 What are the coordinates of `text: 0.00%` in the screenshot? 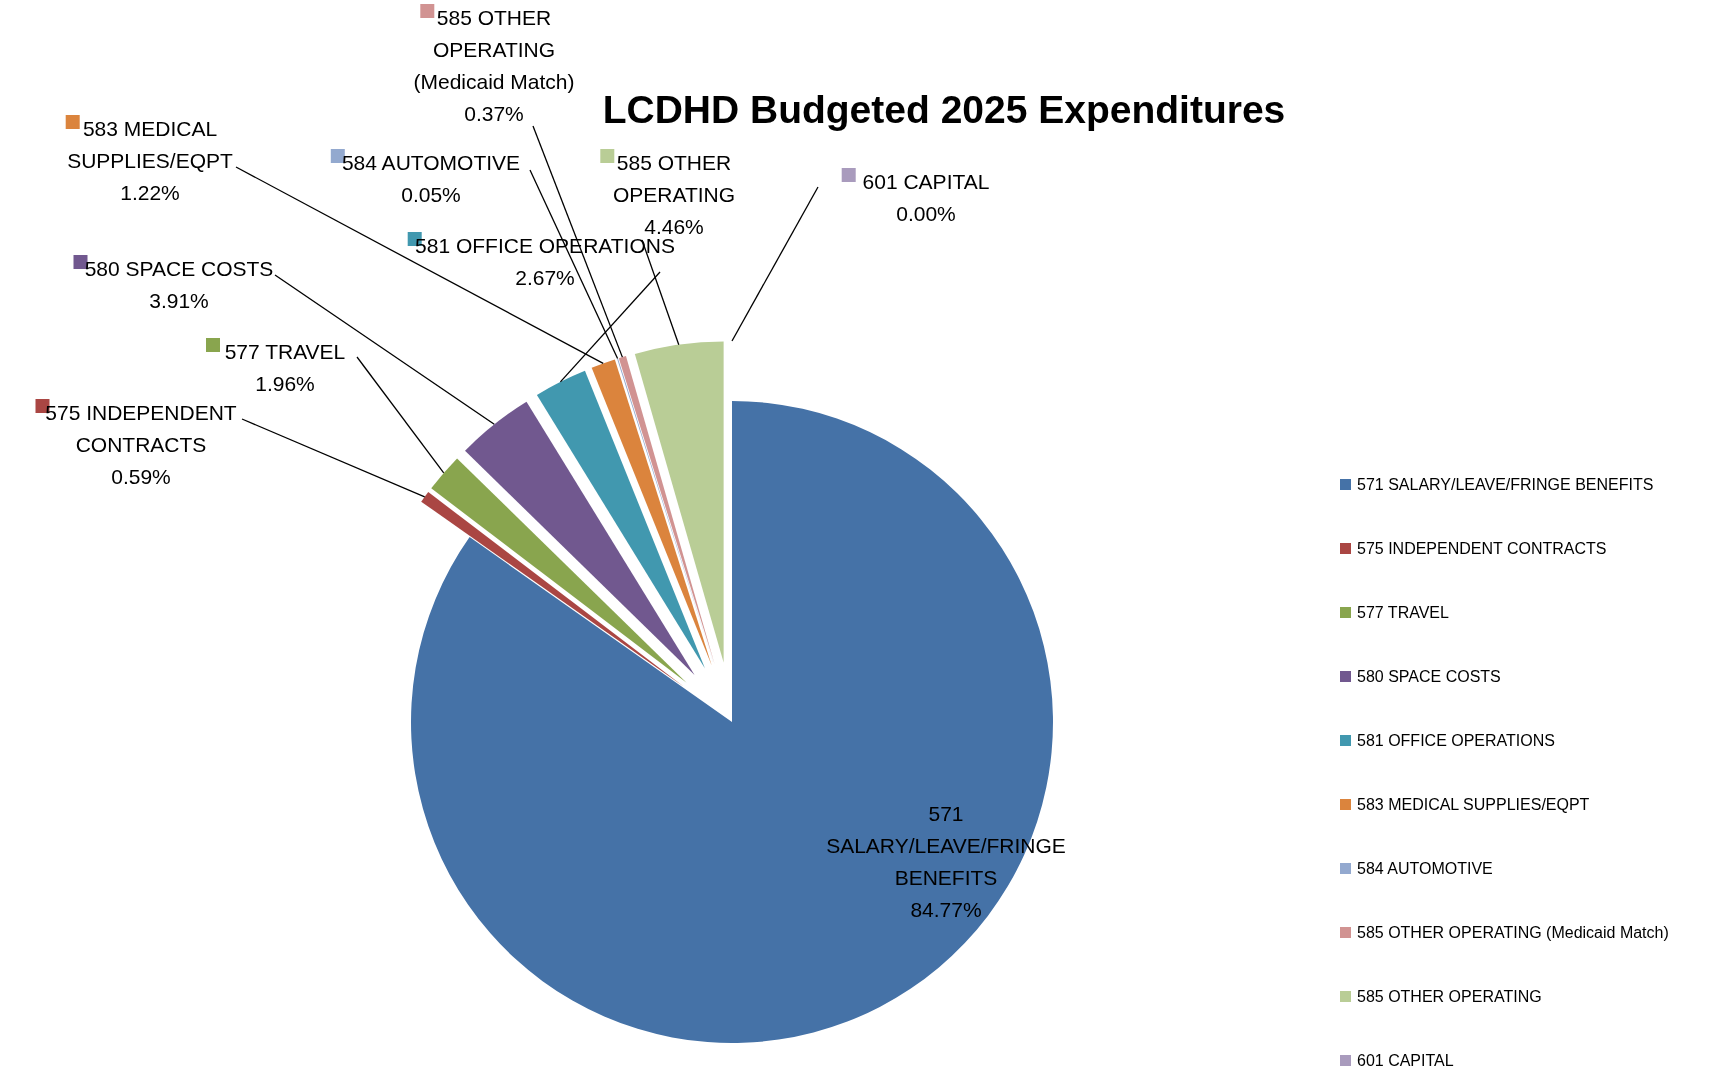 It's located at (926, 213).